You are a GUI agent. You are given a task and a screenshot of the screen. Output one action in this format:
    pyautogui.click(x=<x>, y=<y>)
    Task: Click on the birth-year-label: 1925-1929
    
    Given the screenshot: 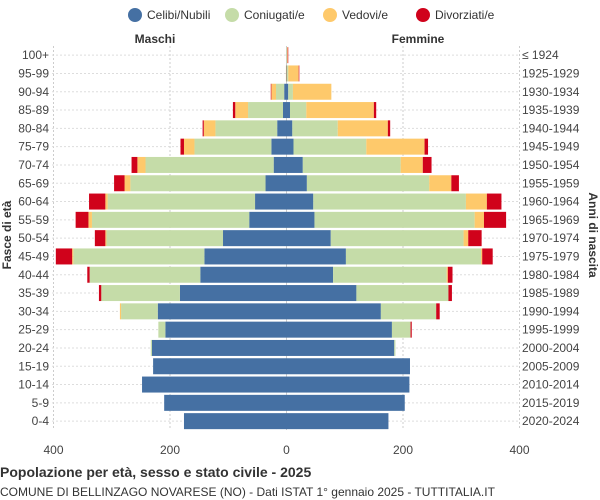 What is the action you would take?
    pyautogui.click(x=551, y=73)
    